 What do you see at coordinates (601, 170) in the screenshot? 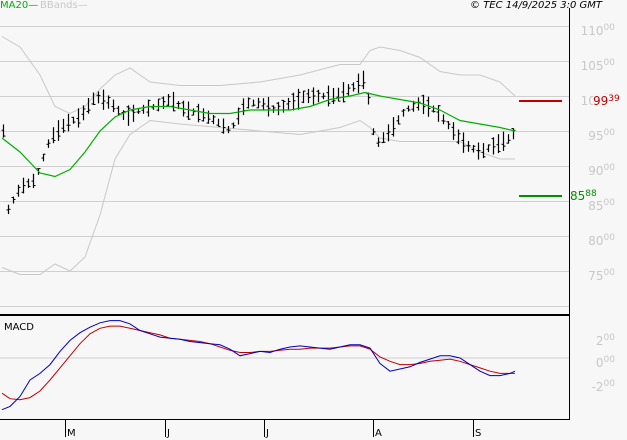
I see `price-tick-9000: 9000` at bounding box center [601, 170].